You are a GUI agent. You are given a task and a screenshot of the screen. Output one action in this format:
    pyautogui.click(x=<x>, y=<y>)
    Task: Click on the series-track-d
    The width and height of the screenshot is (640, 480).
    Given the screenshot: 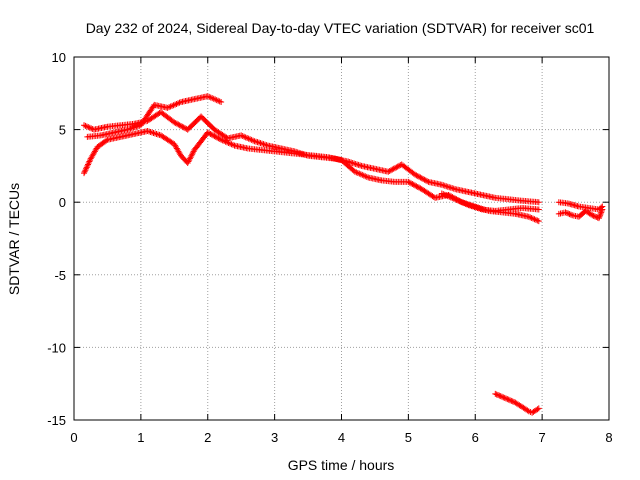 What is the action you would take?
    pyautogui.click(x=490, y=202)
    